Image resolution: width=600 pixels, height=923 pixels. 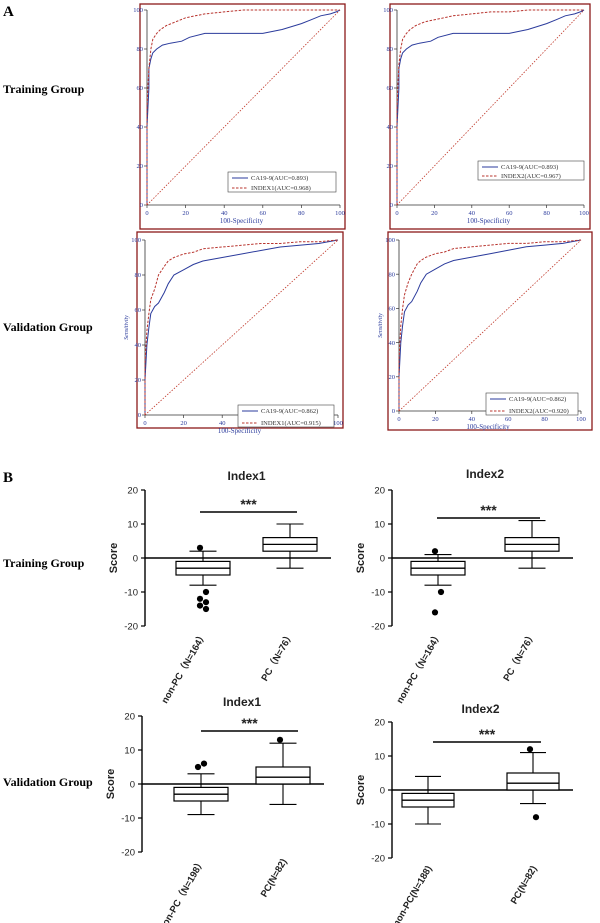 What do you see at coordinates (48, 327) in the screenshot?
I see `row-label-validation-roc: Validation Group` at bounding box center [48, 327].